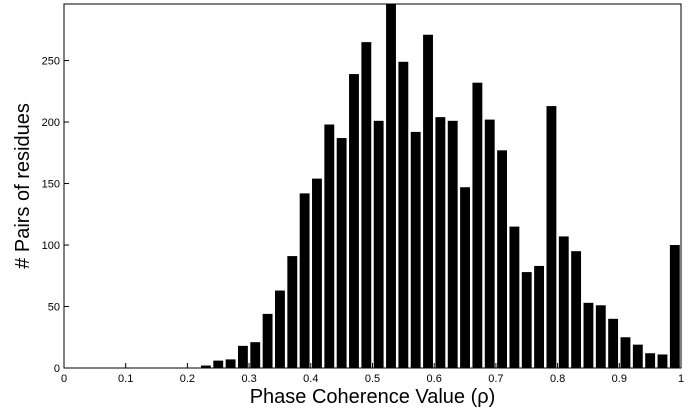 This screenshot has width=690, height=411. Describe the element at coordinates (248, 379) in the screenshot. I see `x-tick-label: 0.3` at that location.